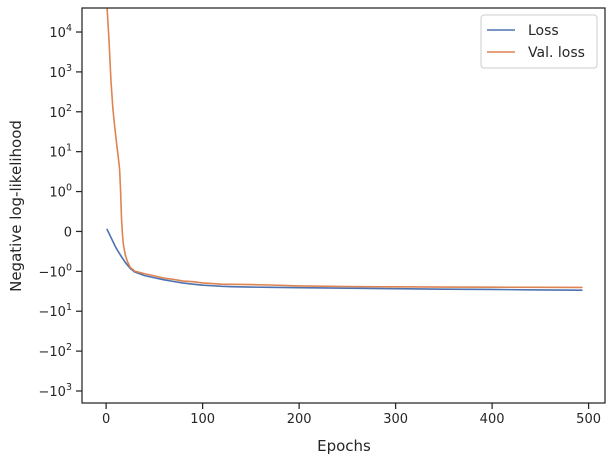  What do you see at coordinates (202, 419) in the screenshot?
I see `x-tick-label: 100` at bounding box center [202, 419].